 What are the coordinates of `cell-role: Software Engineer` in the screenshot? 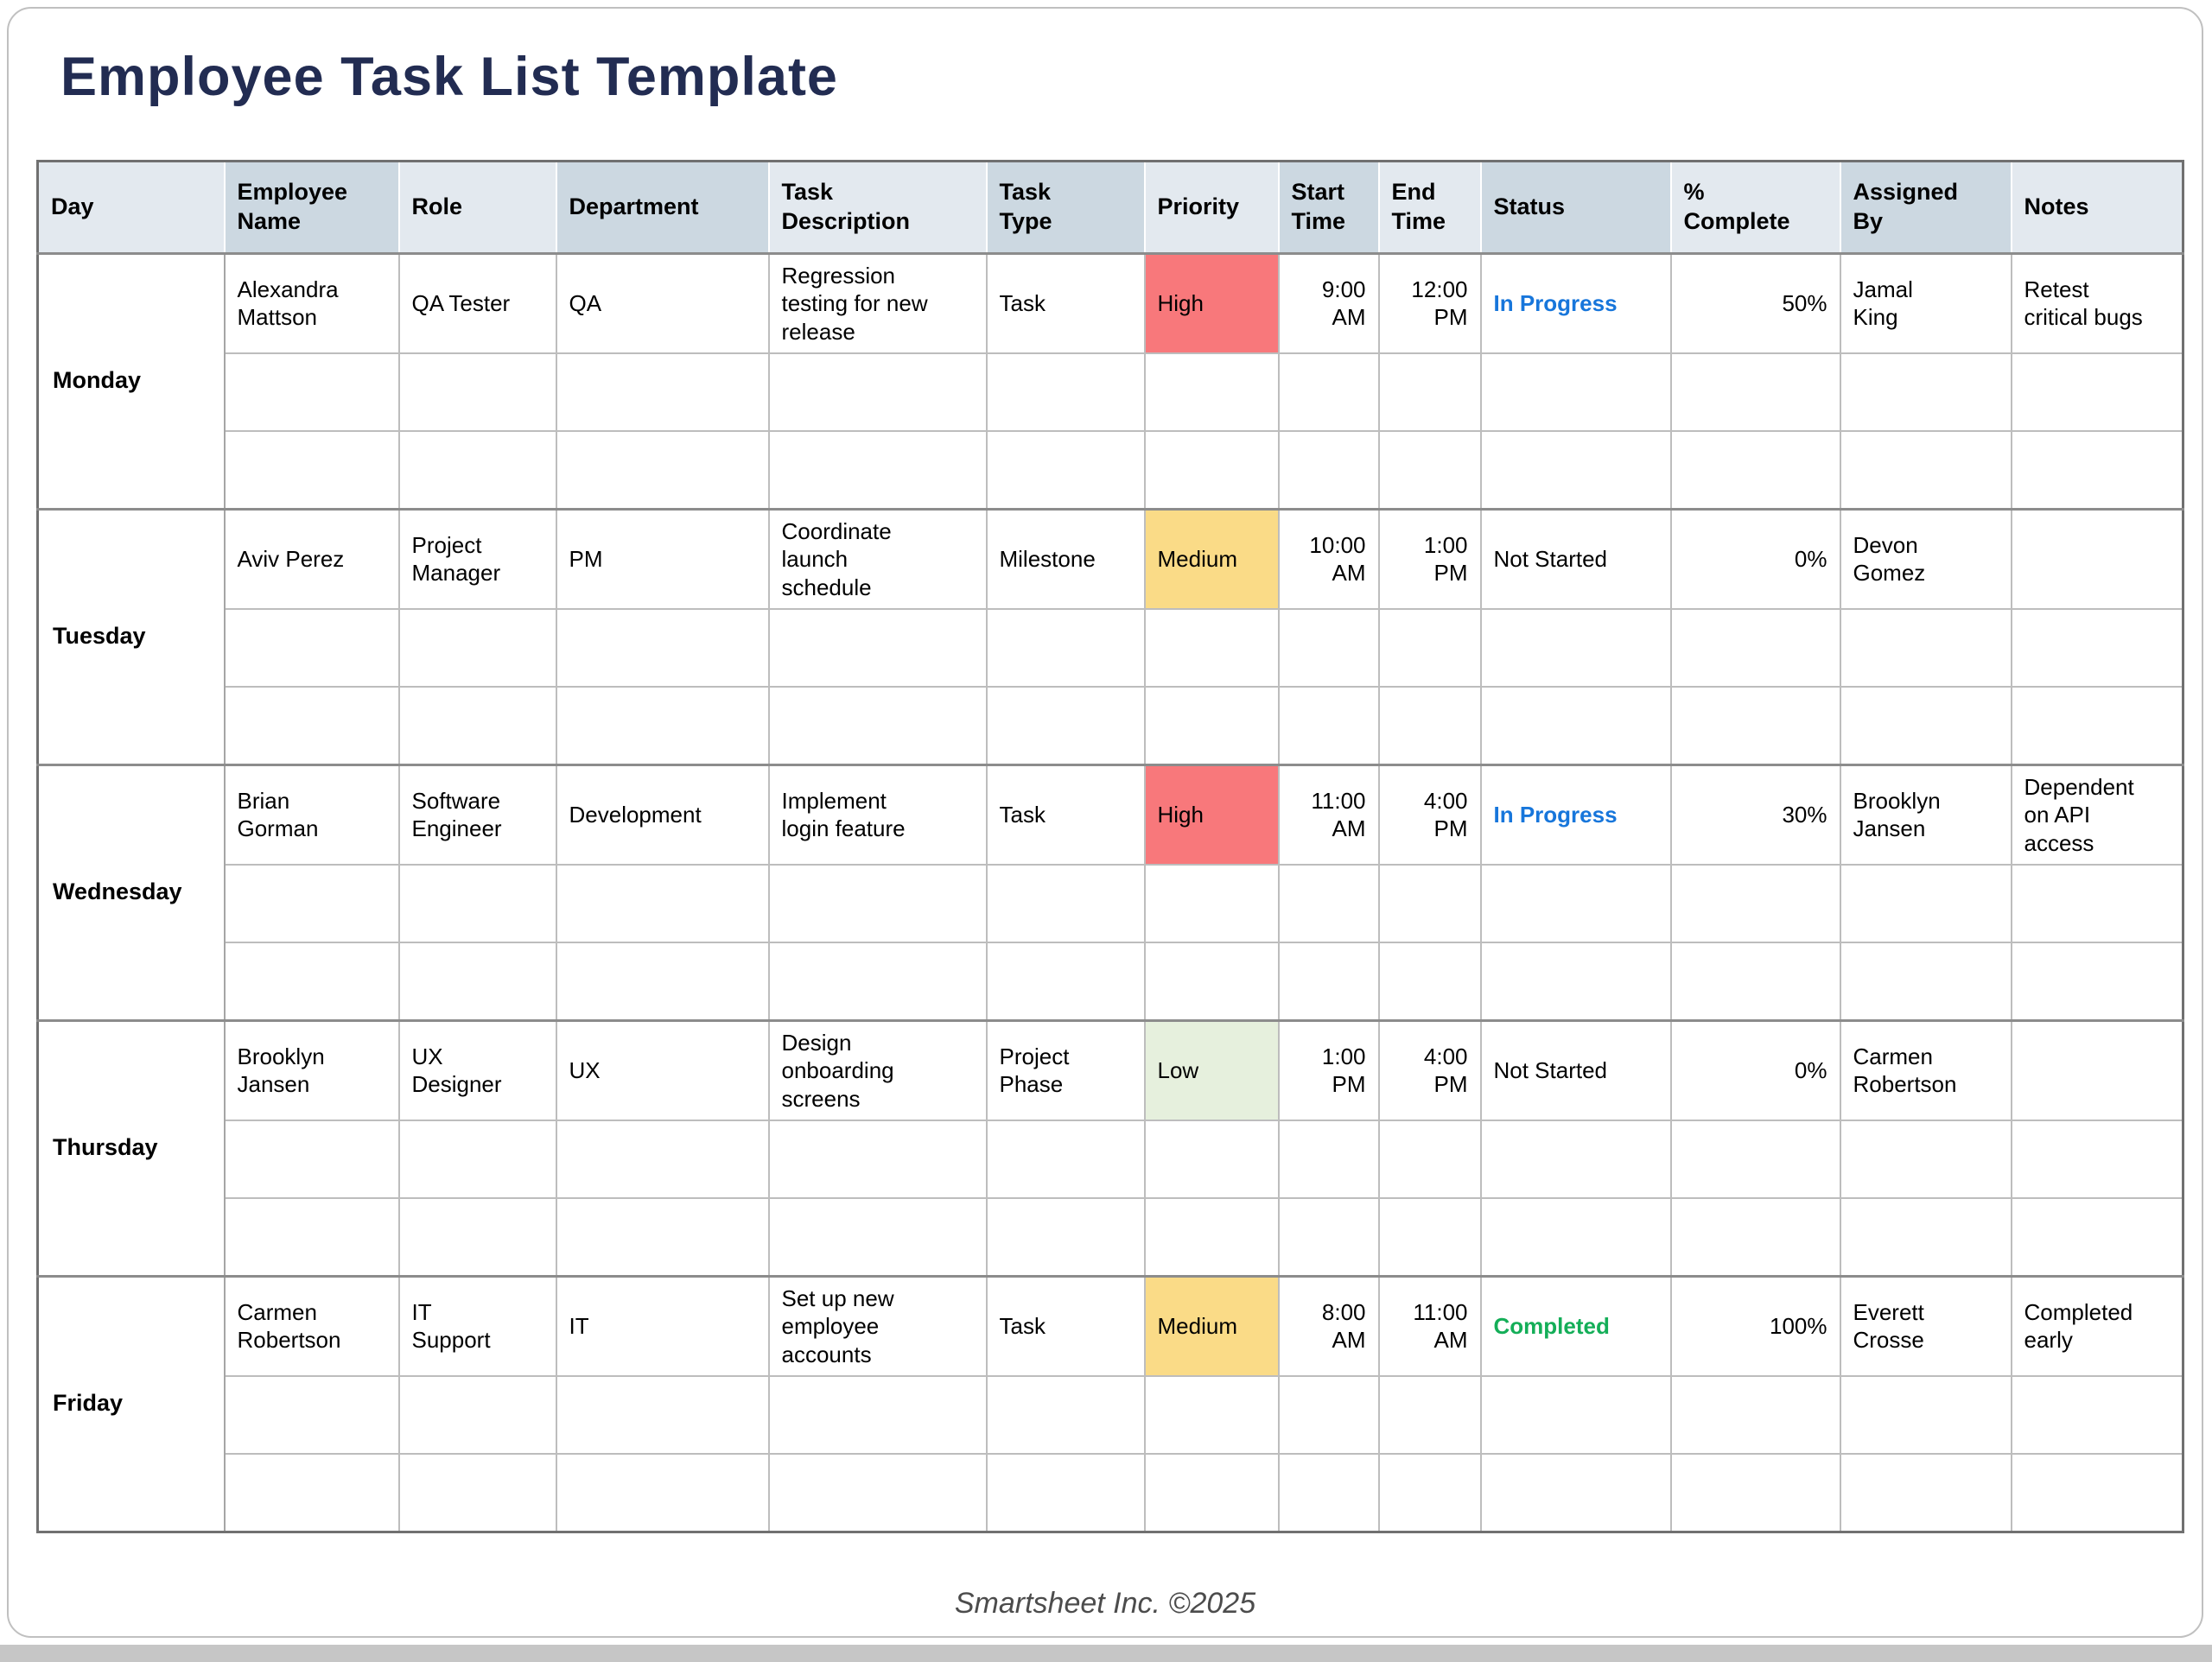 It's located at (477, 815).